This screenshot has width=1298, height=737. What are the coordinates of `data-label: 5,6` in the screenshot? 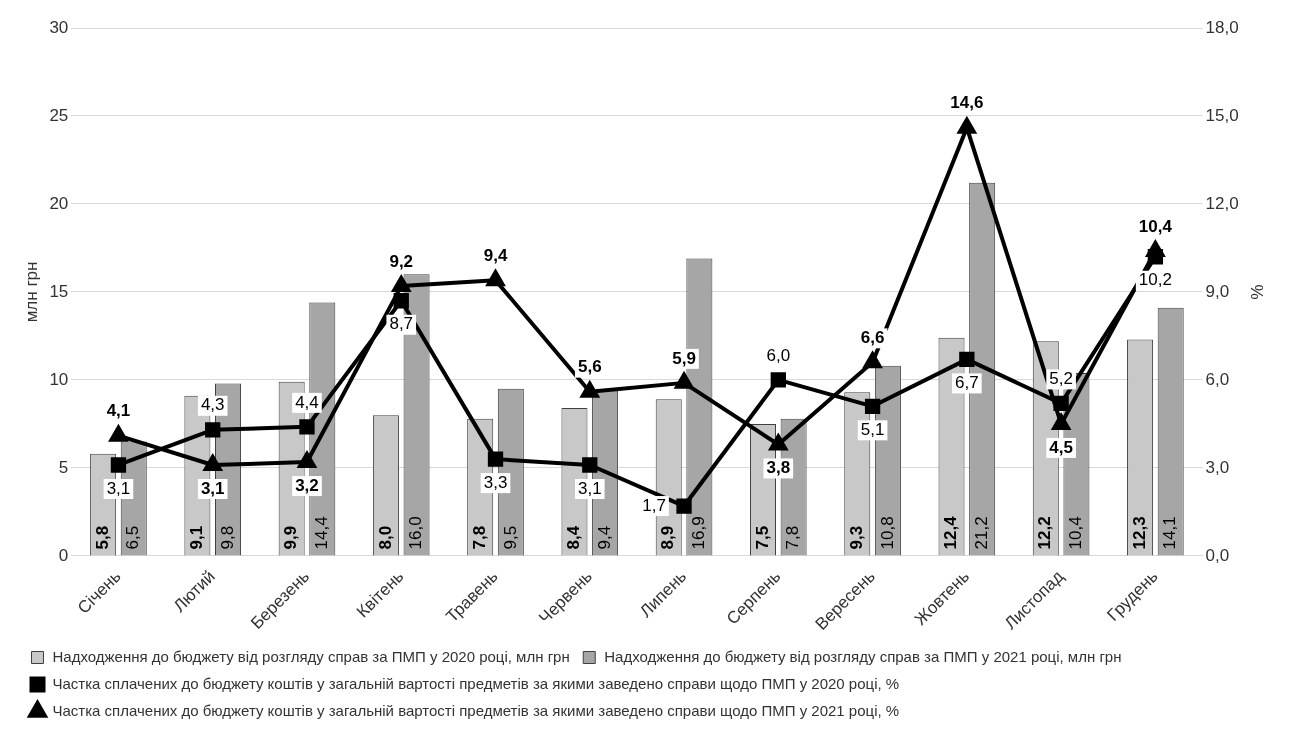 It's located at (589, 367).